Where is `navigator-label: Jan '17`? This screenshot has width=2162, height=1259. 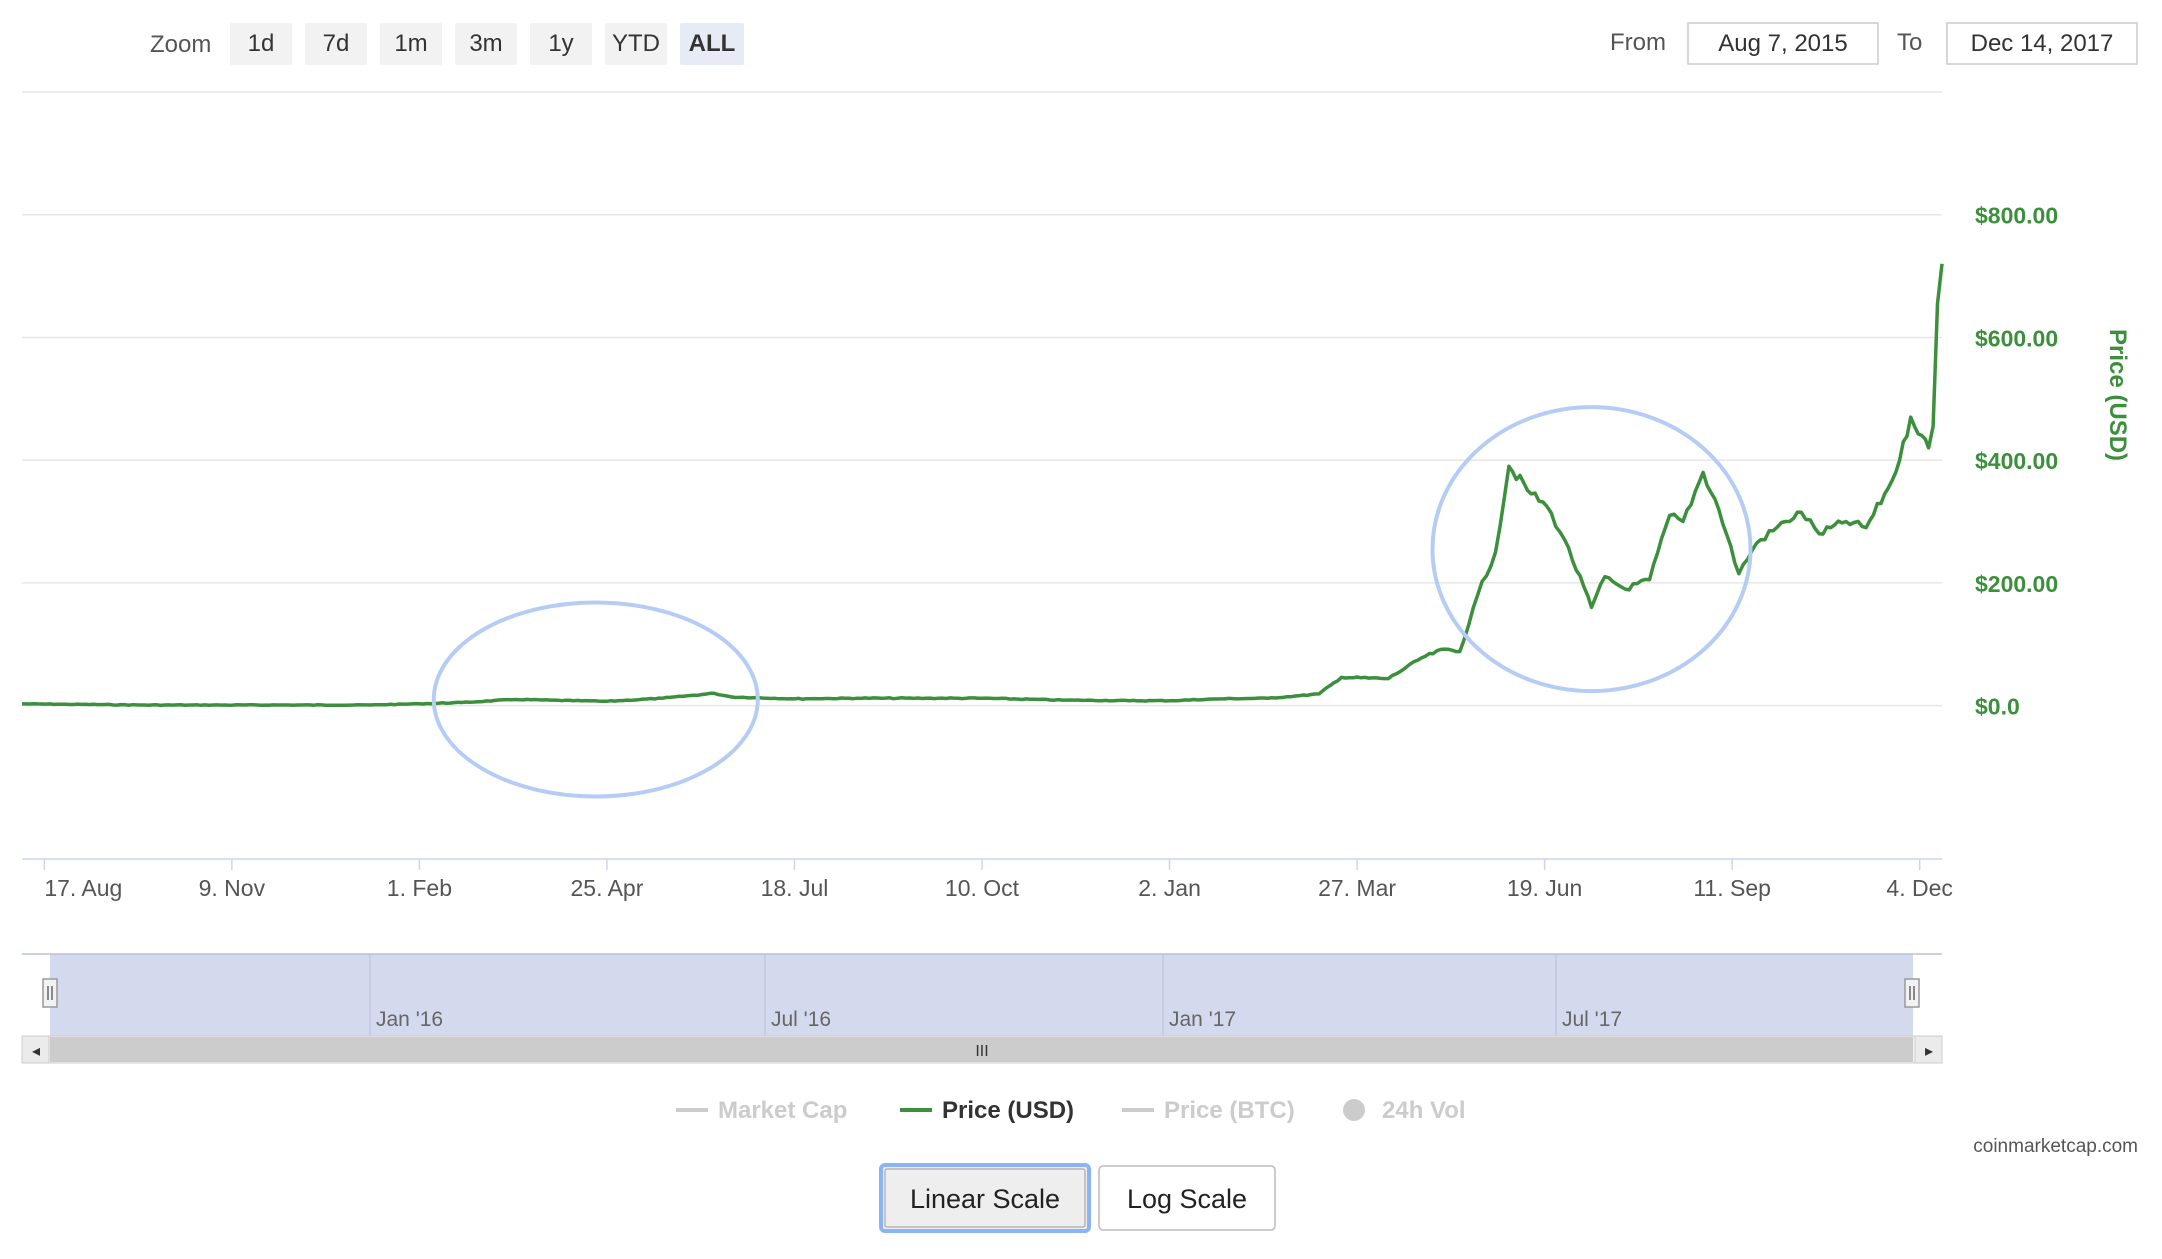
navigator-label: Jan '17 is located at coordinates (1202, 1019).